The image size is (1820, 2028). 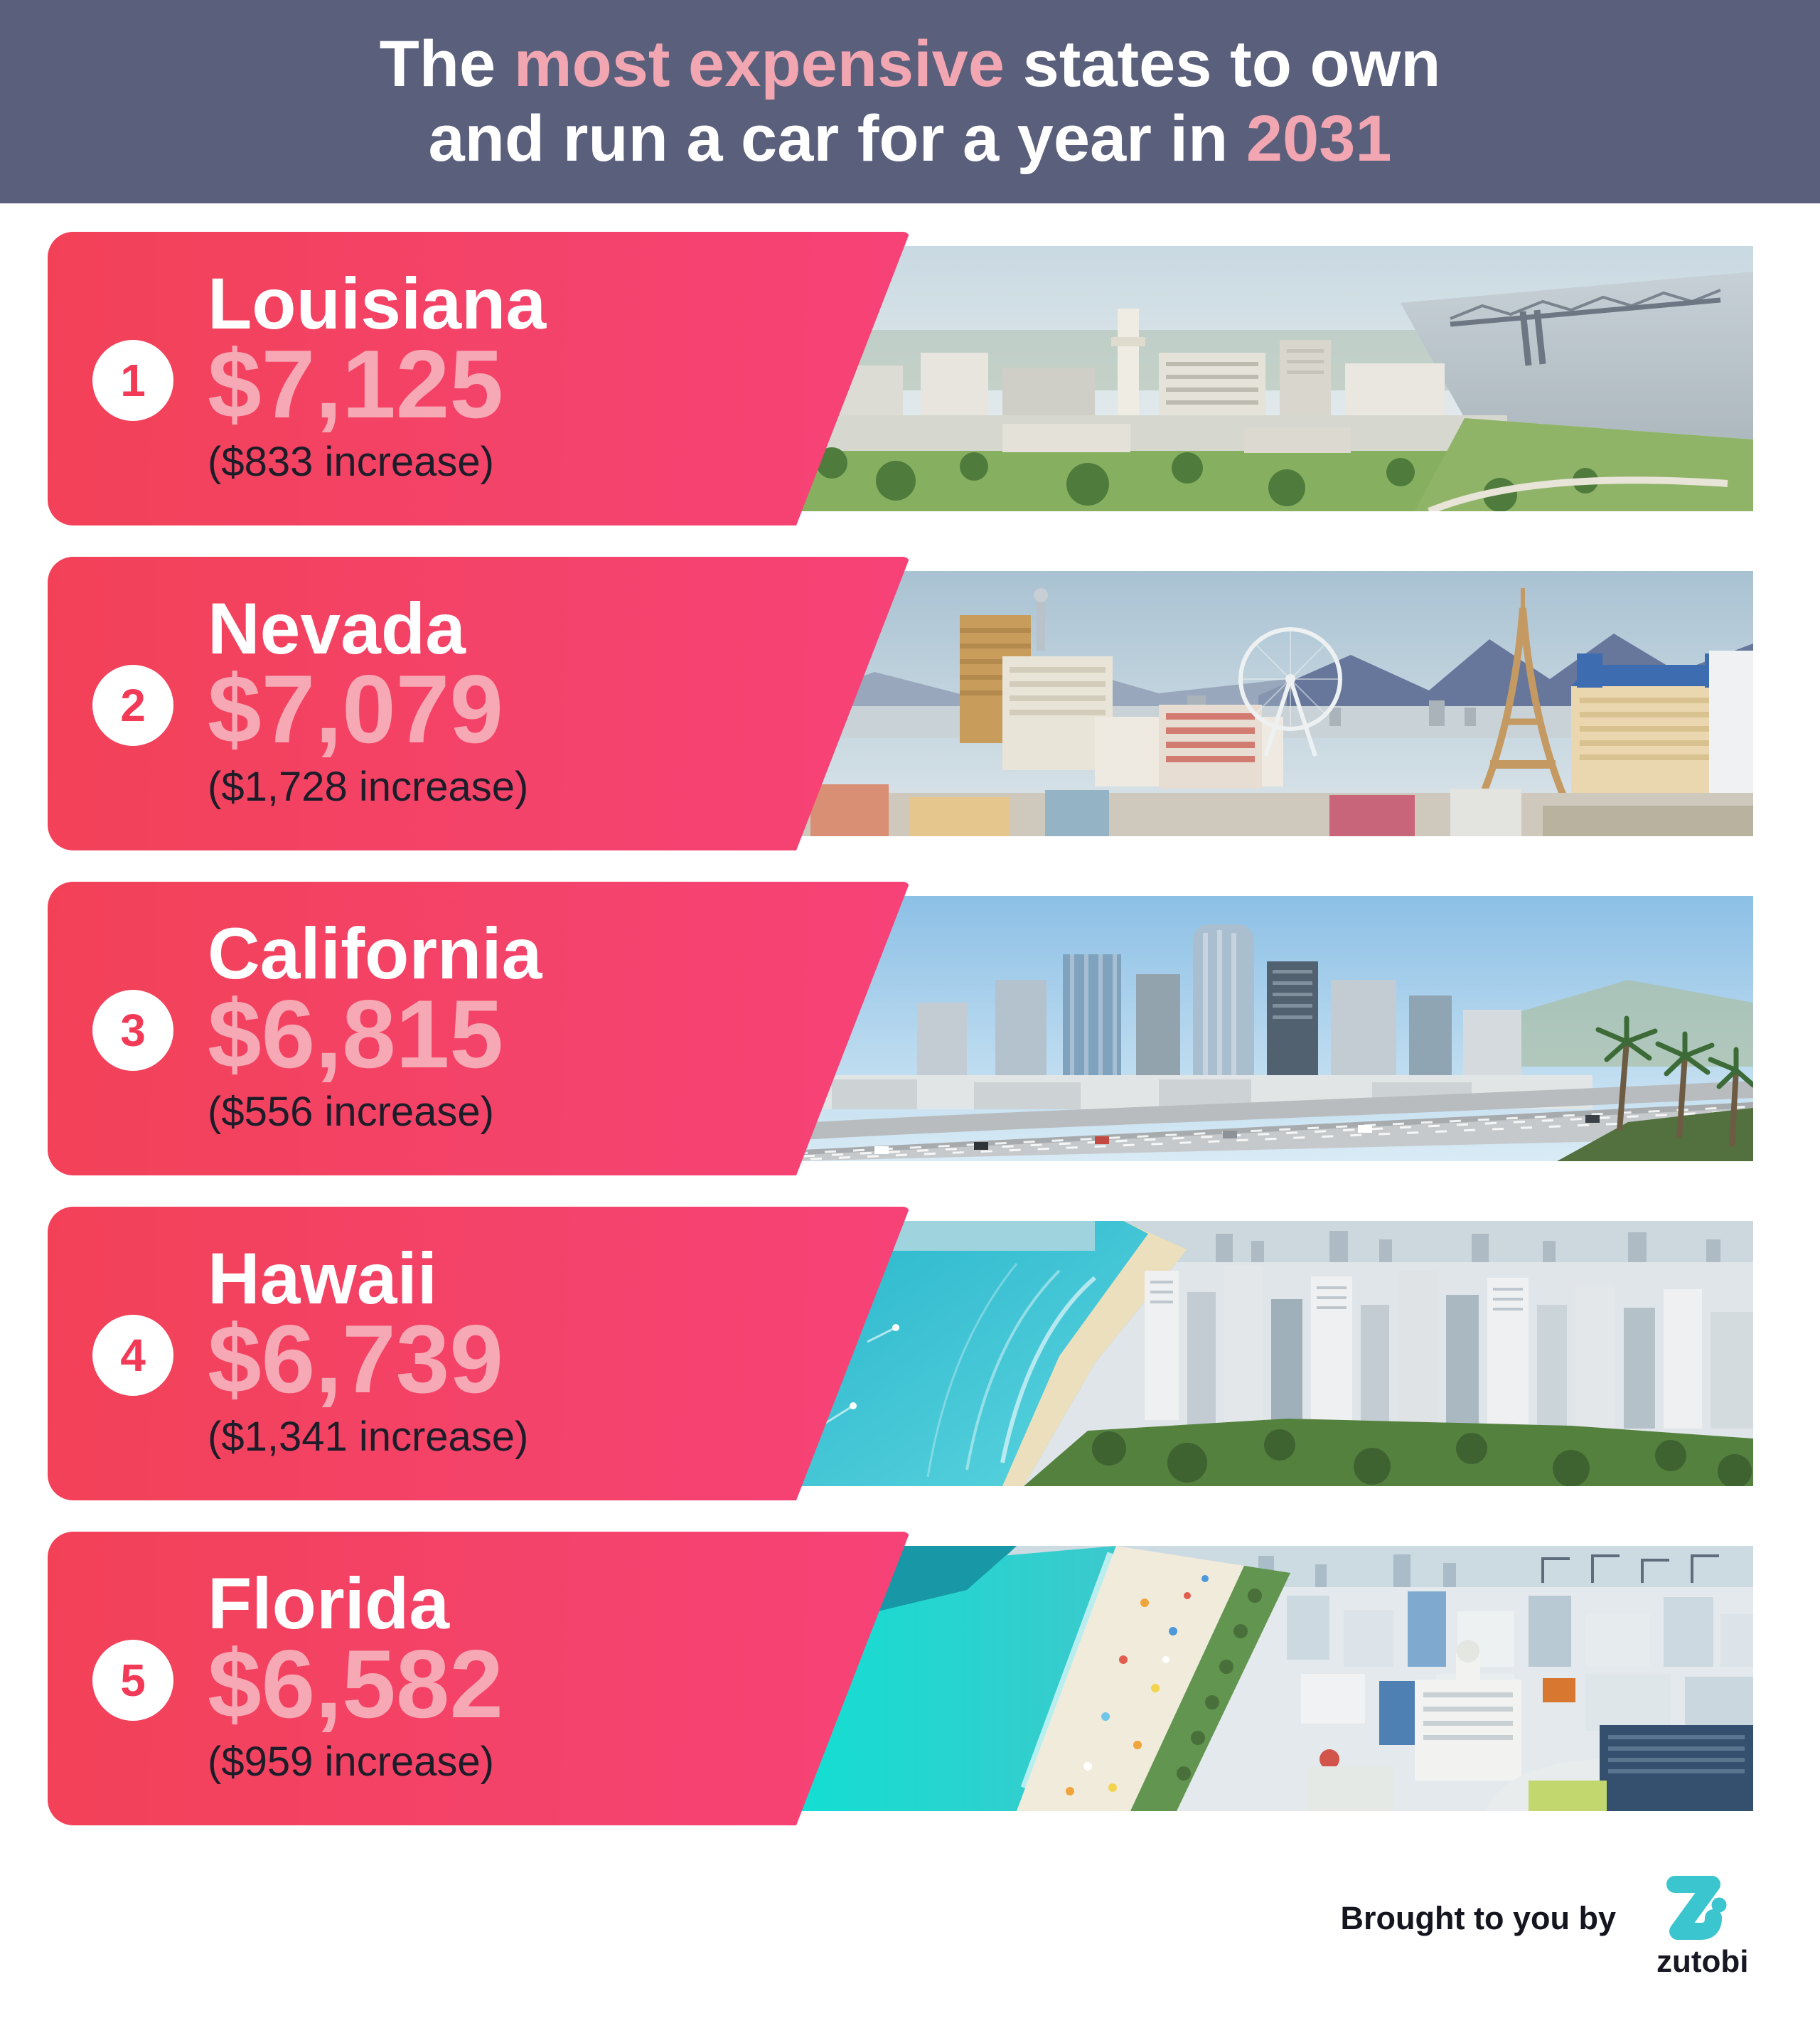 What do you see at coordinates (351, 1112) in the screenshot?
I see `cost-increase: ($556 increase)` at bounding box center [351, 1112].